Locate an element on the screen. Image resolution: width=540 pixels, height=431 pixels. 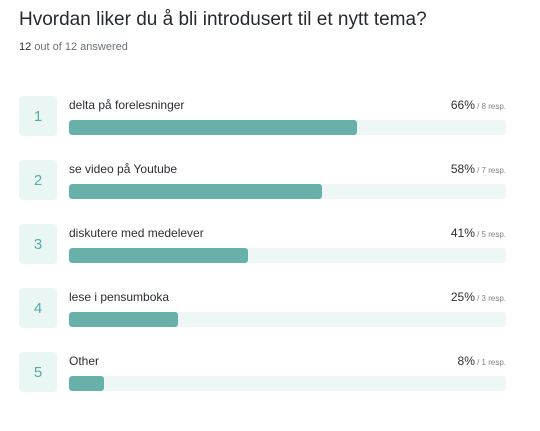
option-label: lese i pensumboka is located at coordinates (119, 297).